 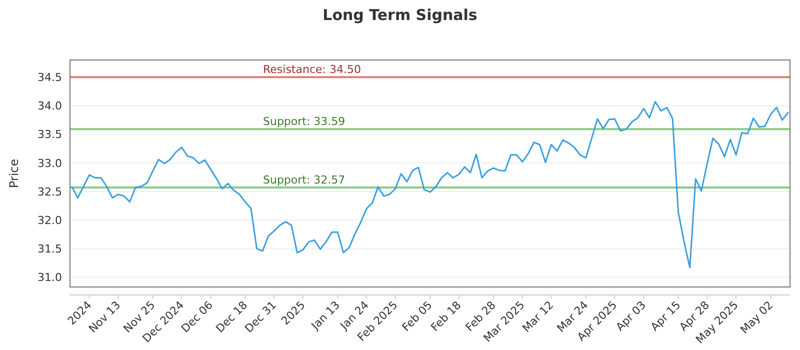 I want to click on y-tick-label: 32.0, so click(x=50, y=220).